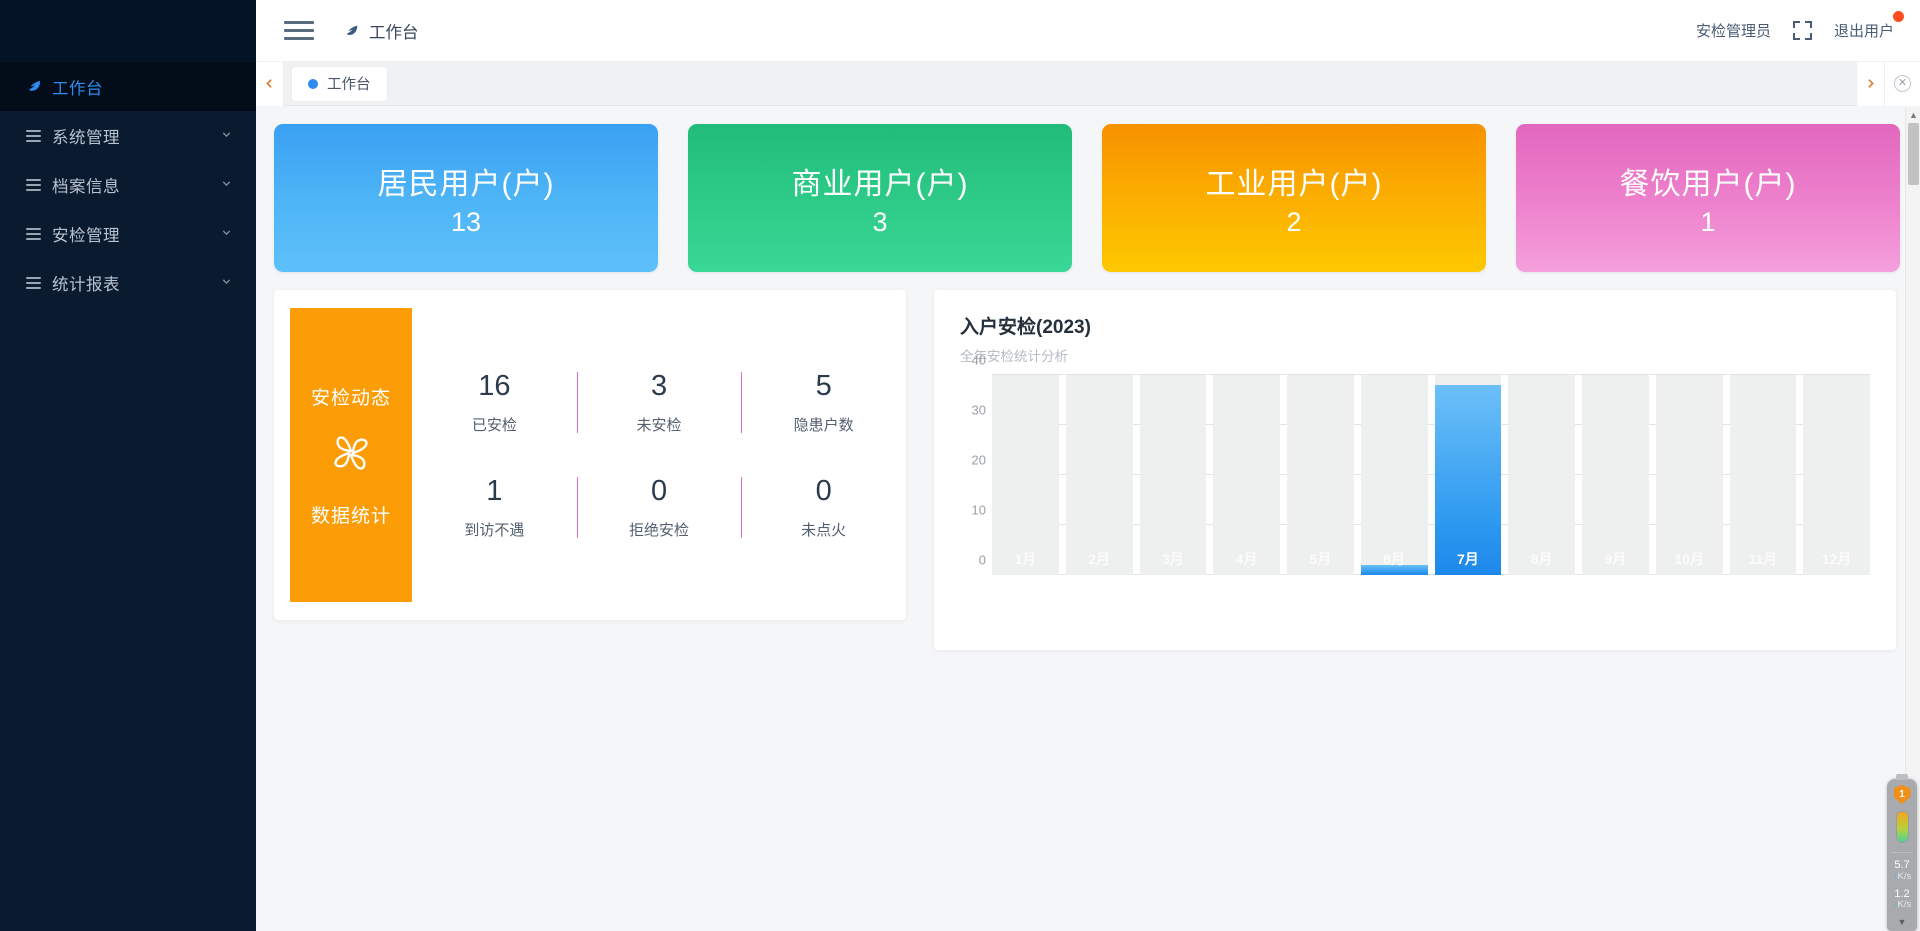  Describe the element at coordinates (976, 464) in the screenshot. I see `y-axis: 0 10 20 30 40` at that location.